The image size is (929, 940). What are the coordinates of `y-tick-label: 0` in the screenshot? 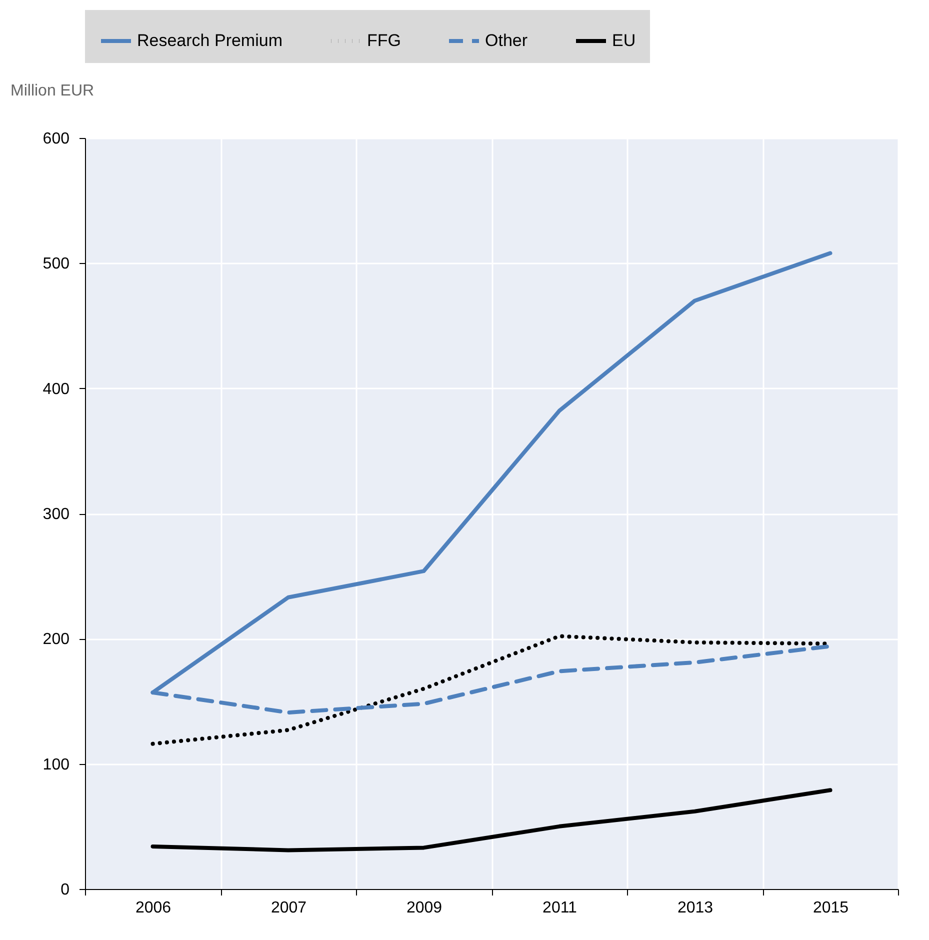 It's located at (65, 890).